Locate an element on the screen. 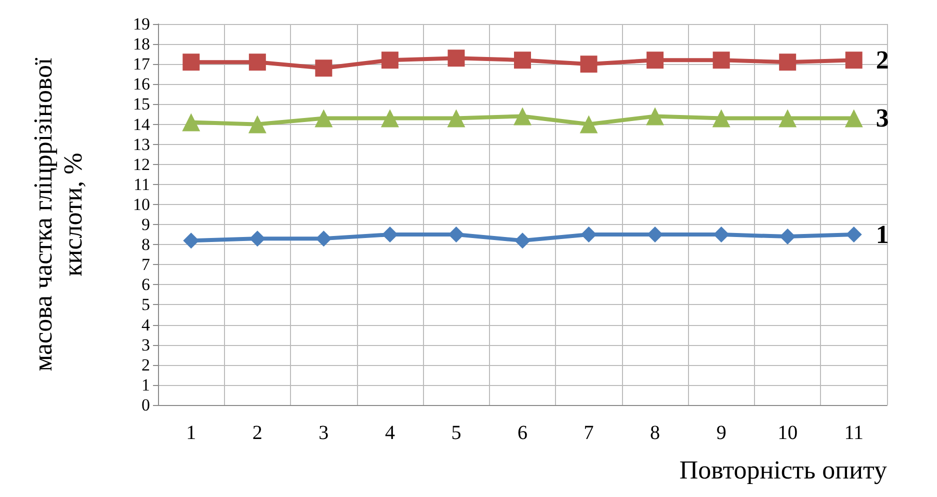  y-tick-label: 12 is located at coordinates (141, 164).